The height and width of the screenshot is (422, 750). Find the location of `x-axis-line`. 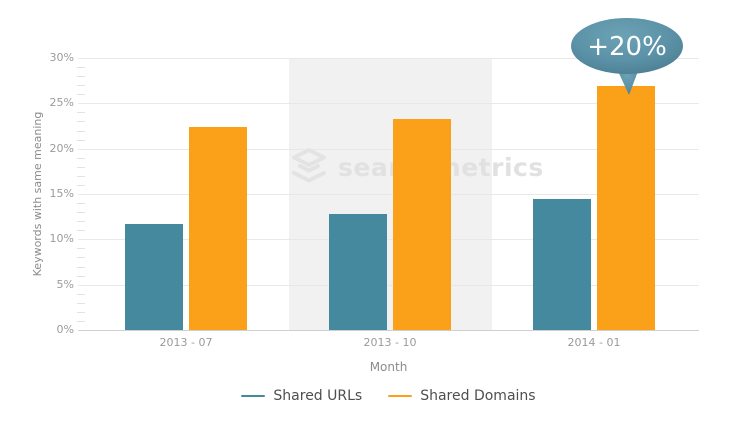

x-axis-line is located at coordinates (388, 330).